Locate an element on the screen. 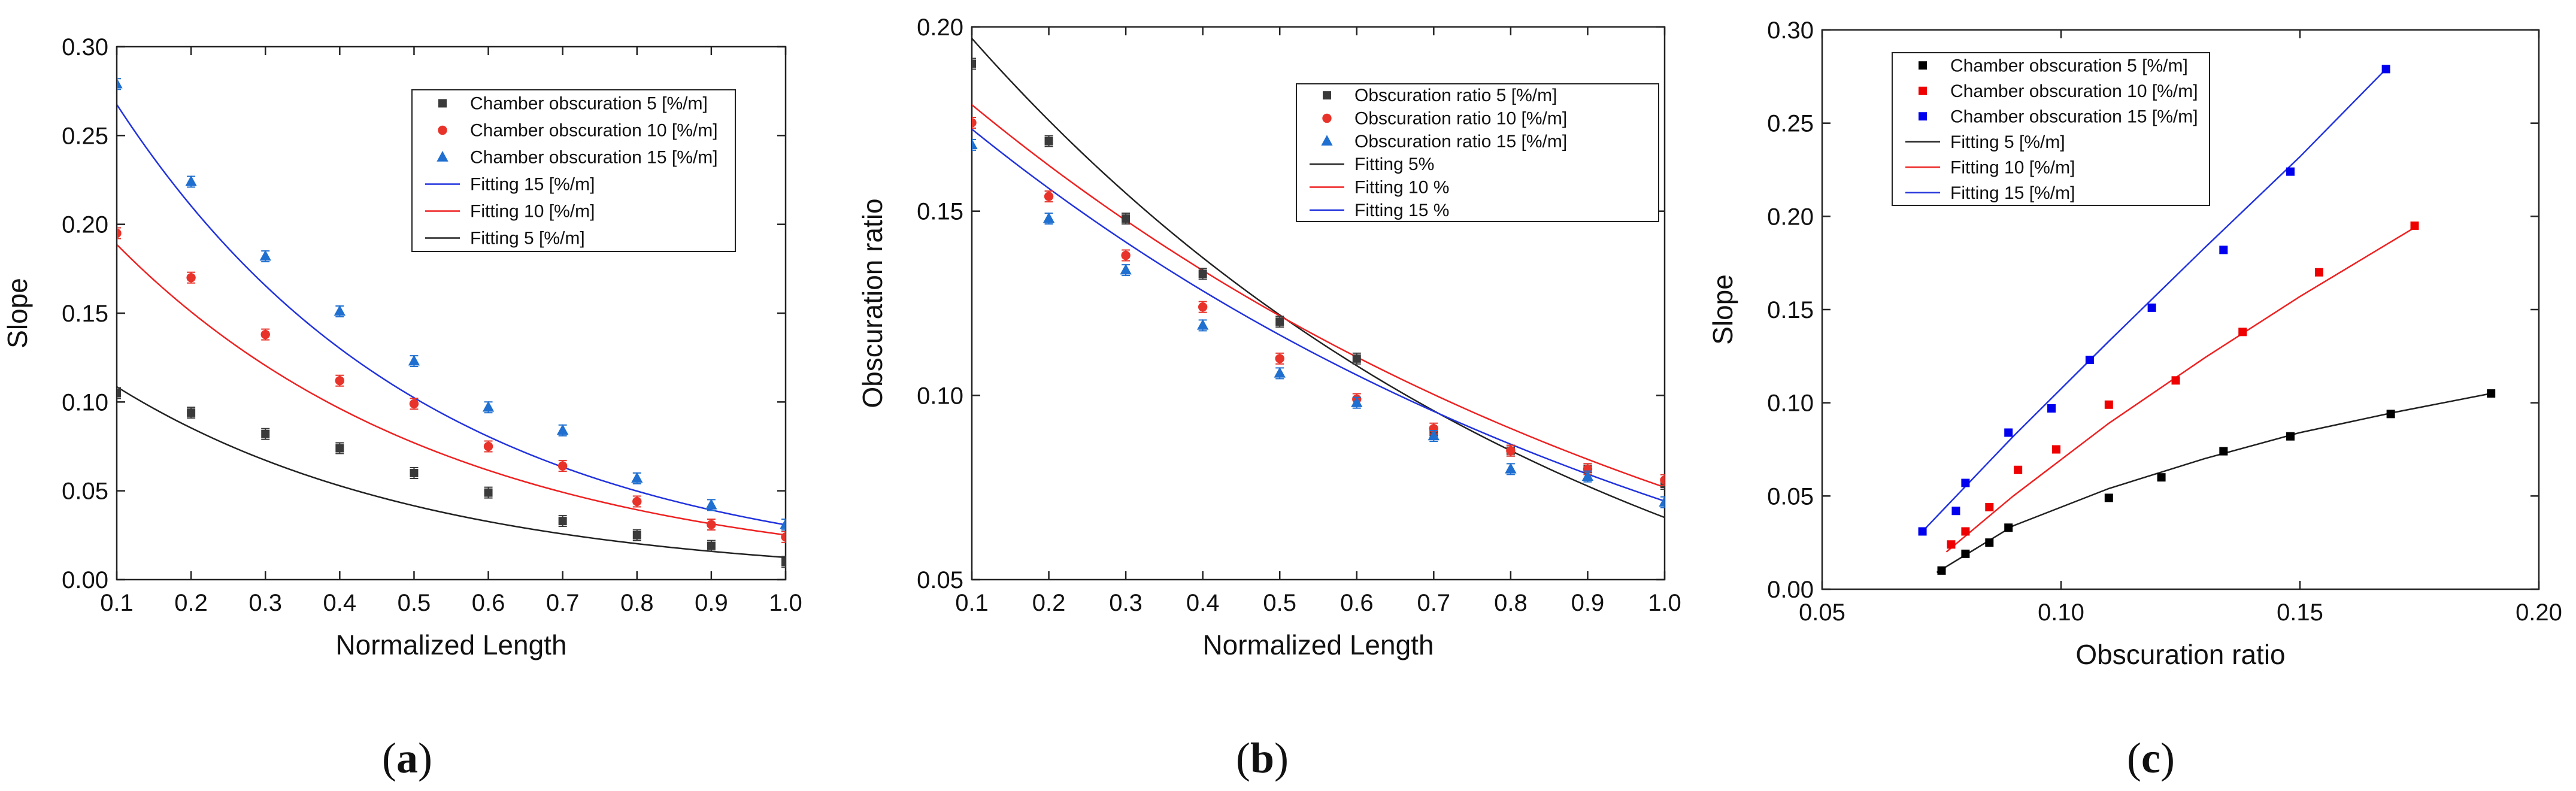  y-tick-label: 0.20 is located at coordinates (1790, 217).